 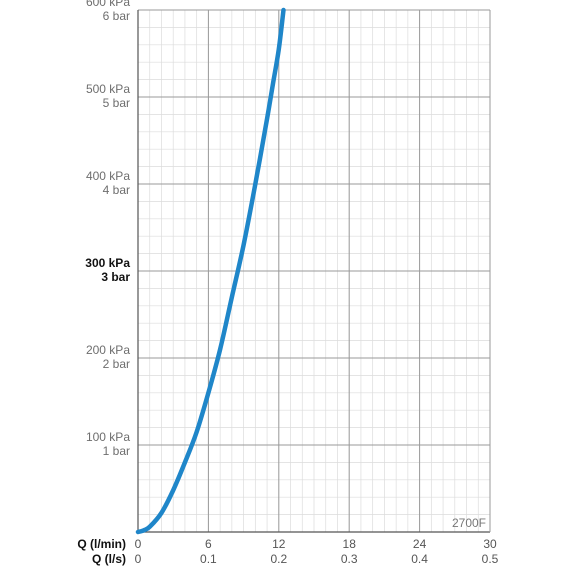 I want to click on y-tick-label-kpa: 100 kPa, so click(x=108, y=437).